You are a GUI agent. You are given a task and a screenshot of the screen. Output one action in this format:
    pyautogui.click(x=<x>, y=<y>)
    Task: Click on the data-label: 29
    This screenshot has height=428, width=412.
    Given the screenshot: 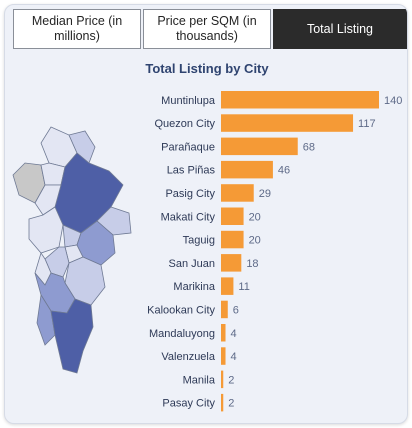 What is the action you would take?
    pyautogui.click(x=265, y=194)
    